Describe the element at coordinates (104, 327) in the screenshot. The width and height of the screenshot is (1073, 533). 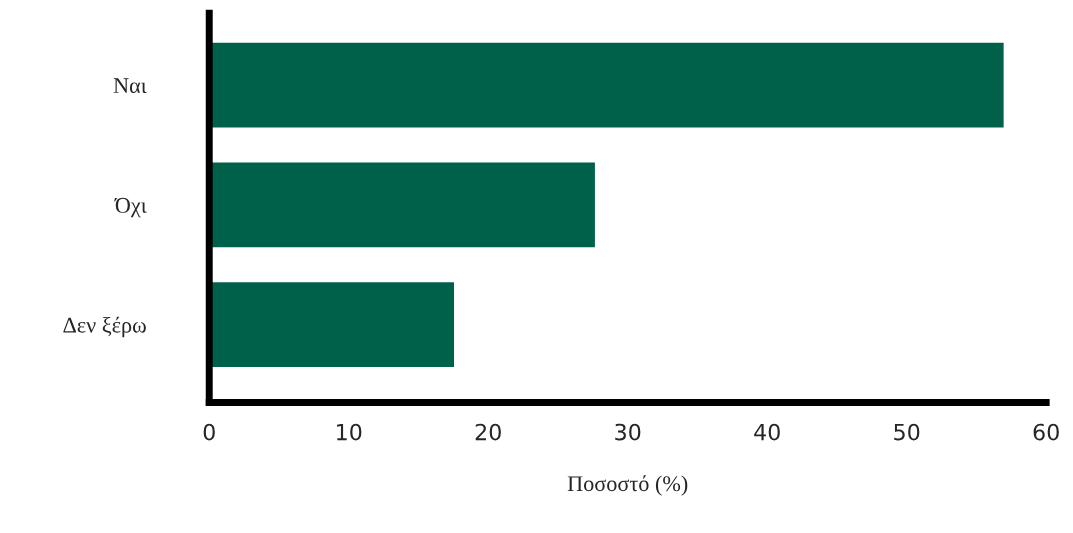
I see `y-tick-label: Δεν ξέρω` at that location.